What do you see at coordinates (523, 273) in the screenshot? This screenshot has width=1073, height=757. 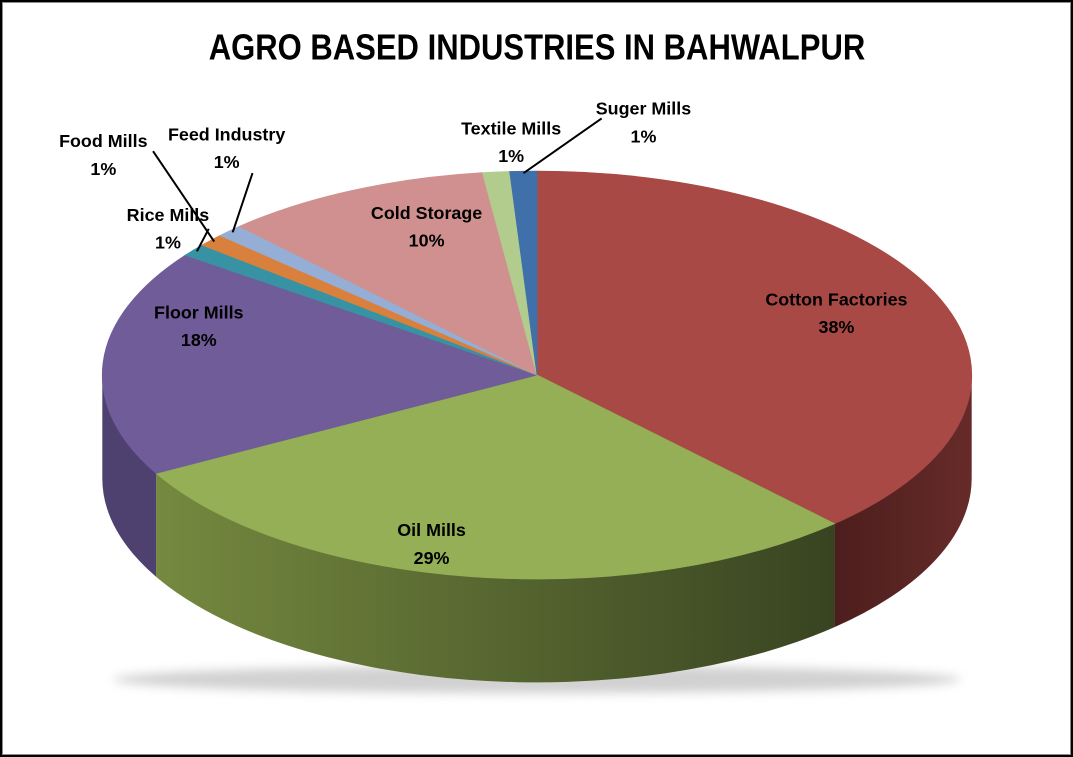 I see `pie-slice-suger-mills` at bounding box center [523, 273].